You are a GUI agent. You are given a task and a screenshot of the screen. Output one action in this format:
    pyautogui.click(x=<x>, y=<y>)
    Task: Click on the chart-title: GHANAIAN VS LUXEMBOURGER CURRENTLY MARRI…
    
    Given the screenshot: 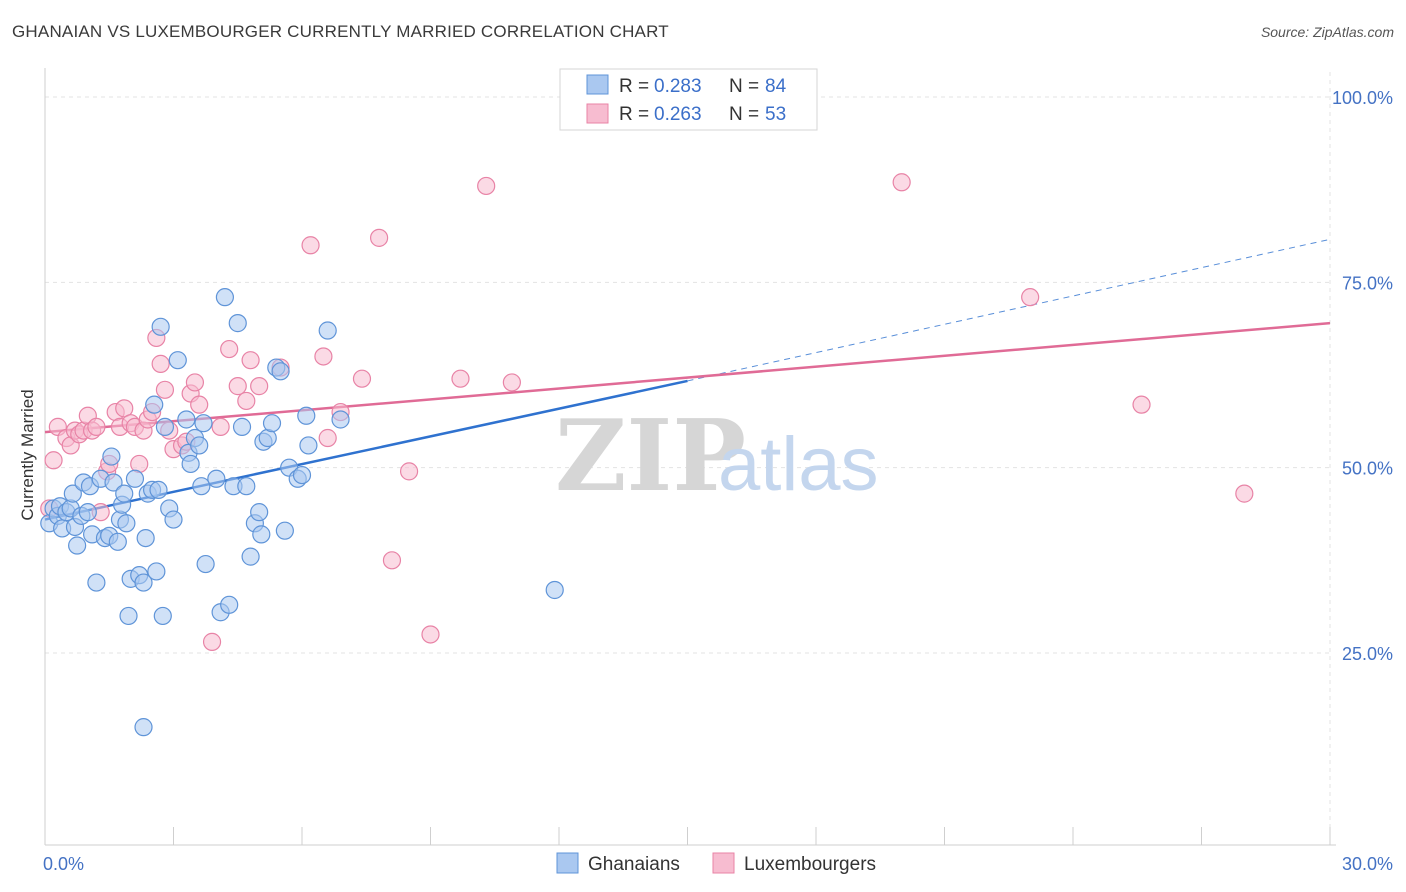 What is the action you would take?
    pyautogui.click(x=340, y=31)
    